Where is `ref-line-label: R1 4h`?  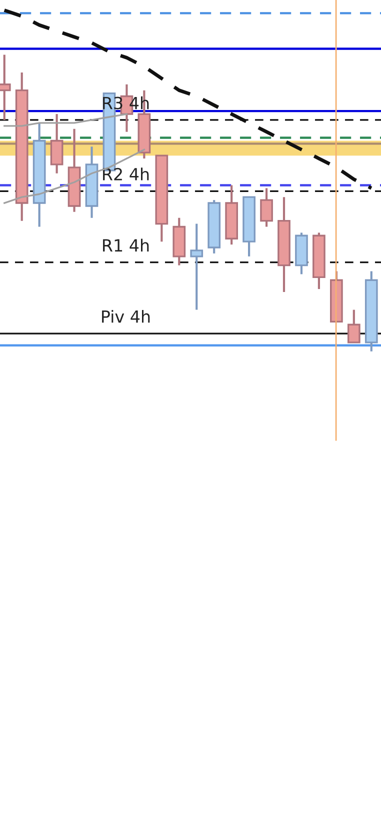 ref-line-label: R1 4h is located at coordinates (126, 245).